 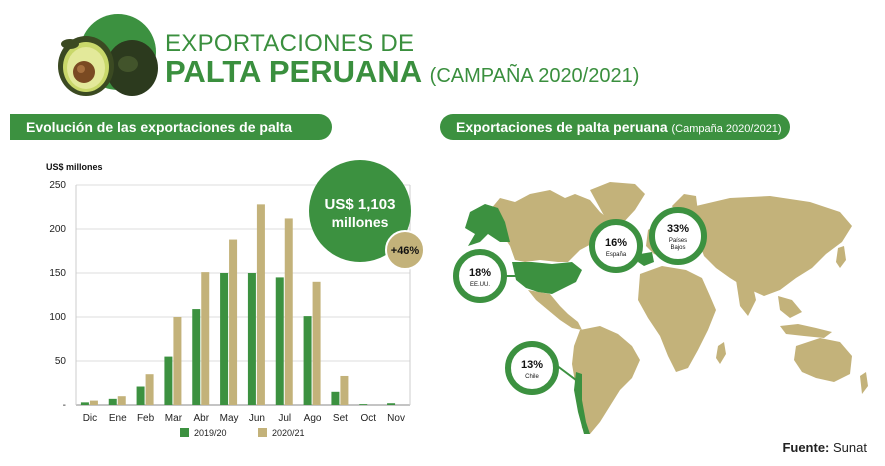 I want to click on map-africa, so click(x=677, y=319).